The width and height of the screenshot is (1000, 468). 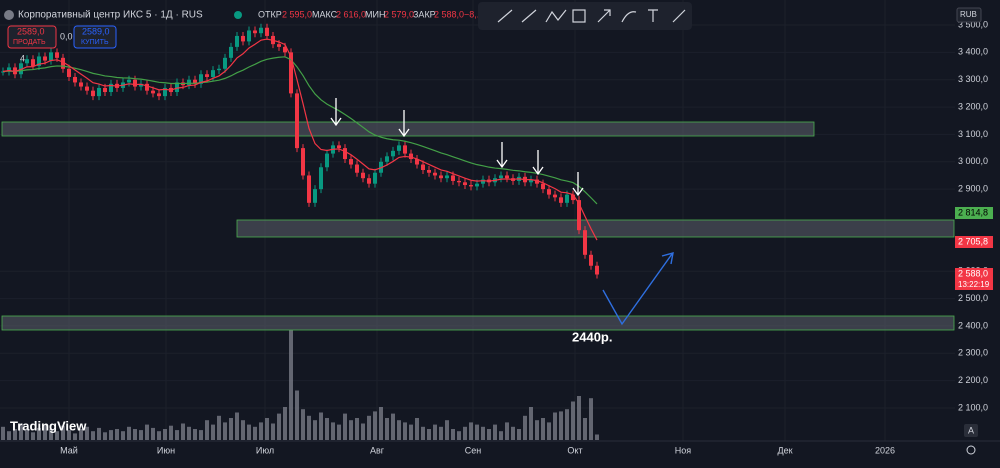 What do you see at coordinates (973, 298) in the screenshot?
I see `price-tick-label: 2 500,0` at bounding box center [973, 298].